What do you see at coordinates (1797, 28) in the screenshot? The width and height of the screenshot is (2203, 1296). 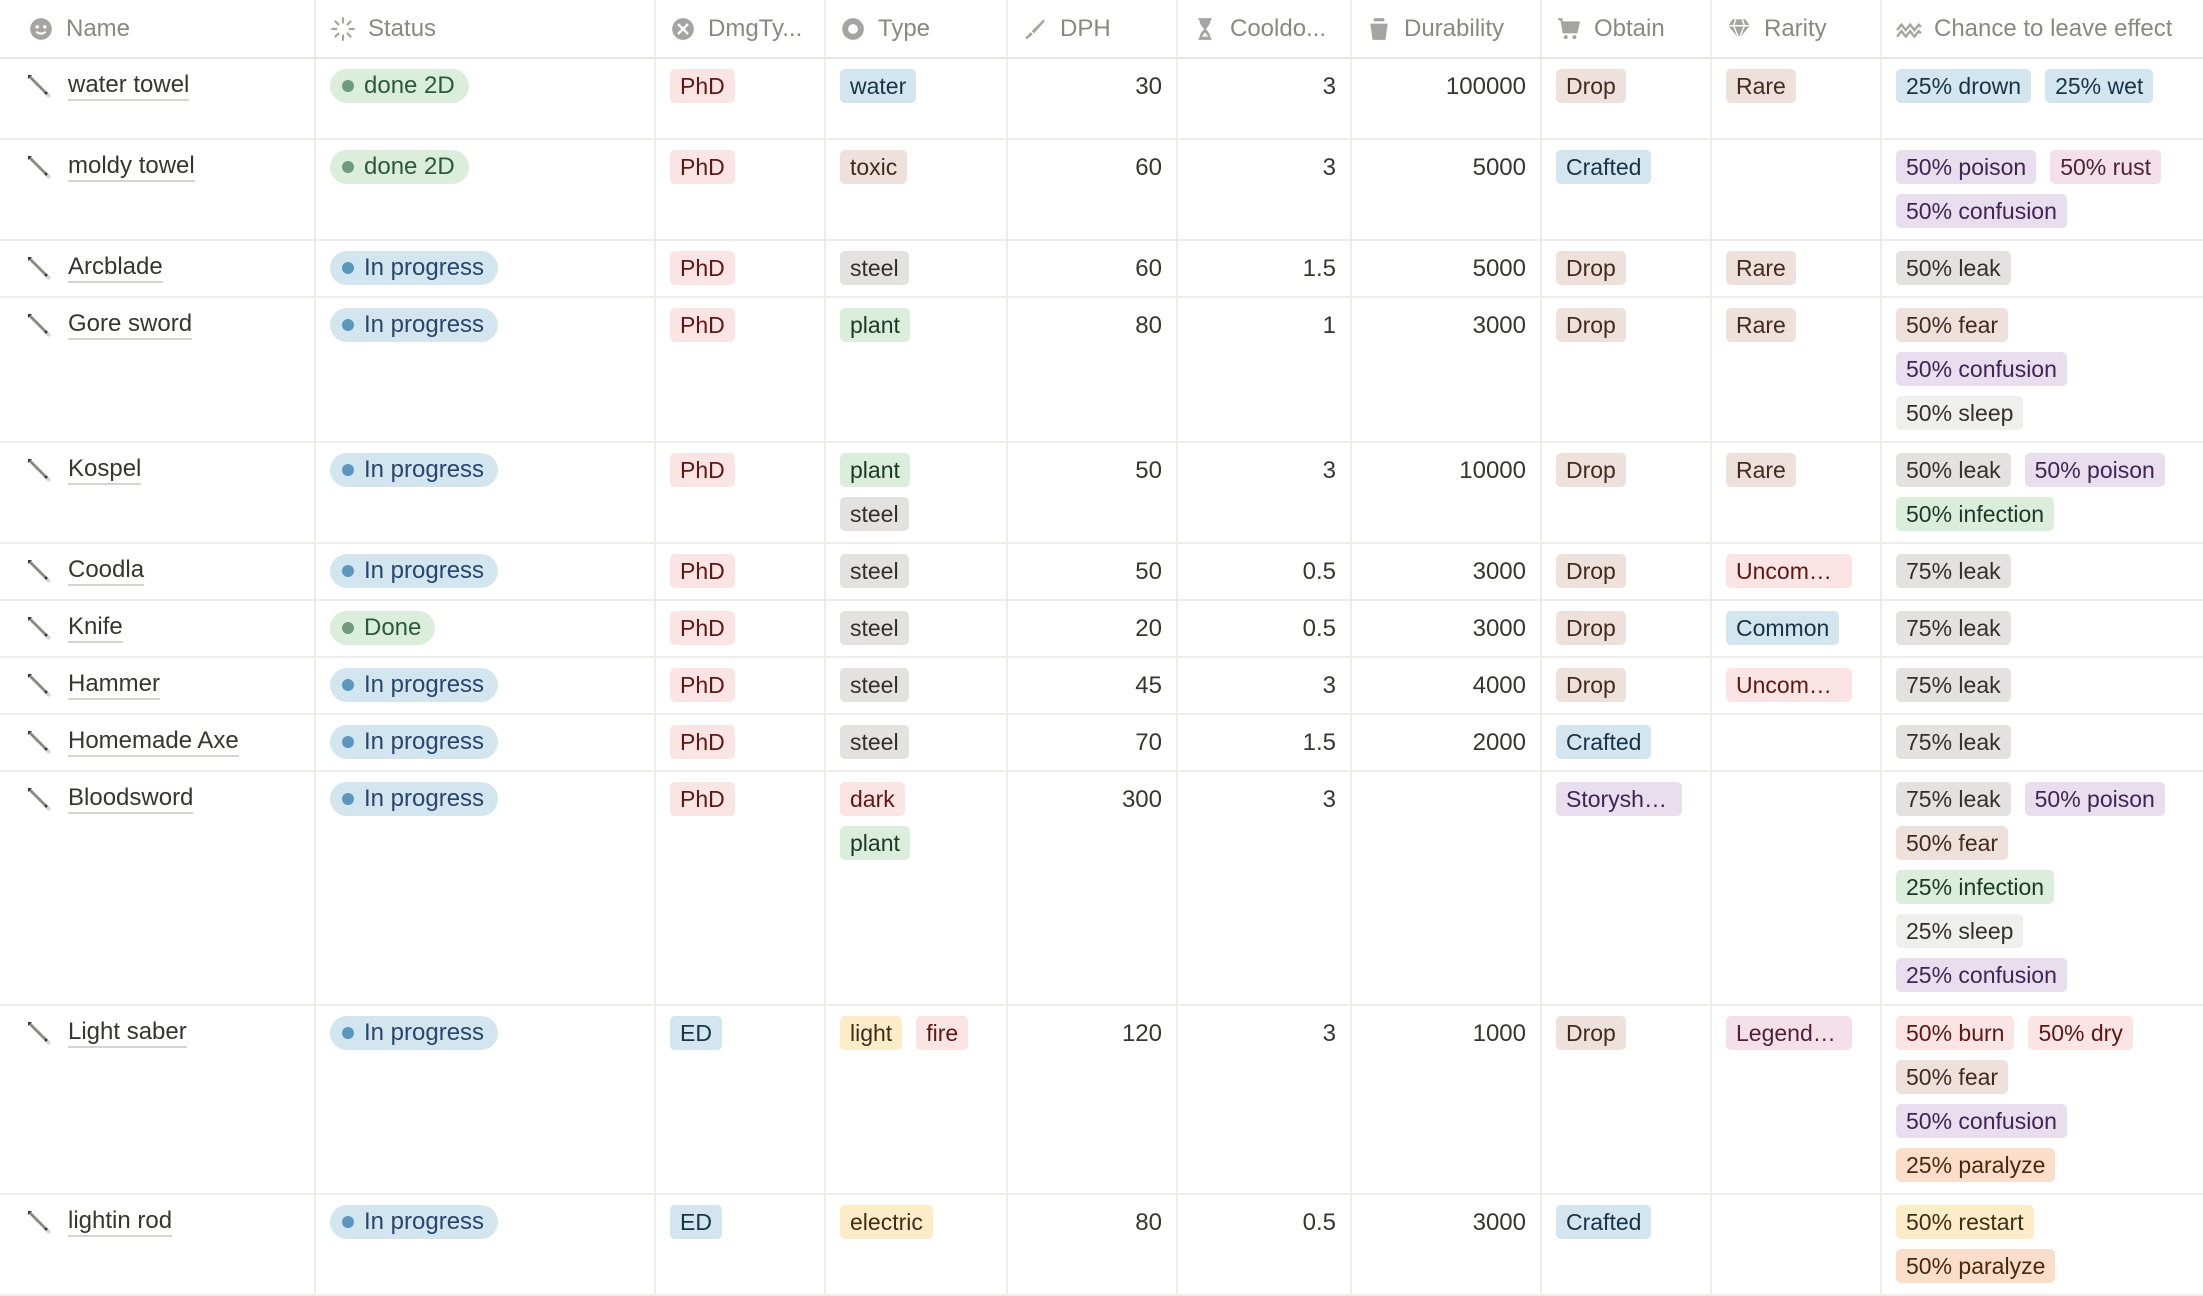 I see `column-header-rarity: Rarity` at bounding box center [1797, 28].